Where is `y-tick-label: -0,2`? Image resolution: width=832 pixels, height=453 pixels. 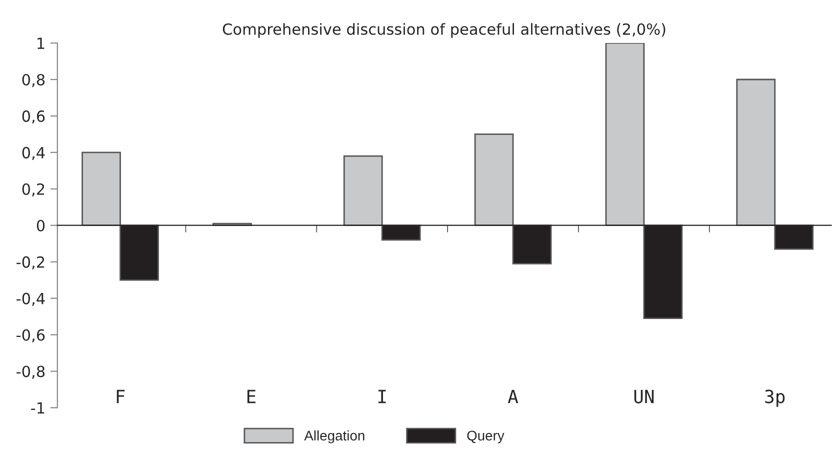 y-tick-label: -0,2 is located at coordinates (30, 263).